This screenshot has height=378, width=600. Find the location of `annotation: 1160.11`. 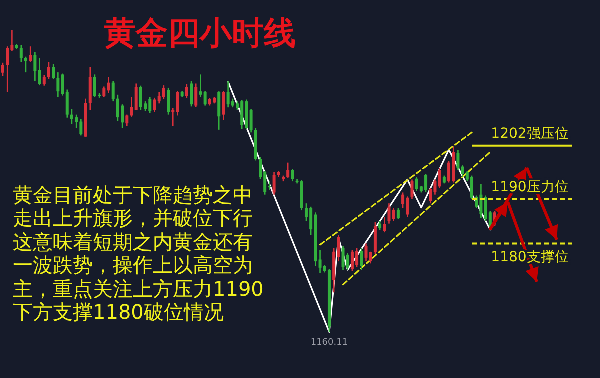

annotation: 1160.11 is located at coordinates (329, 343).